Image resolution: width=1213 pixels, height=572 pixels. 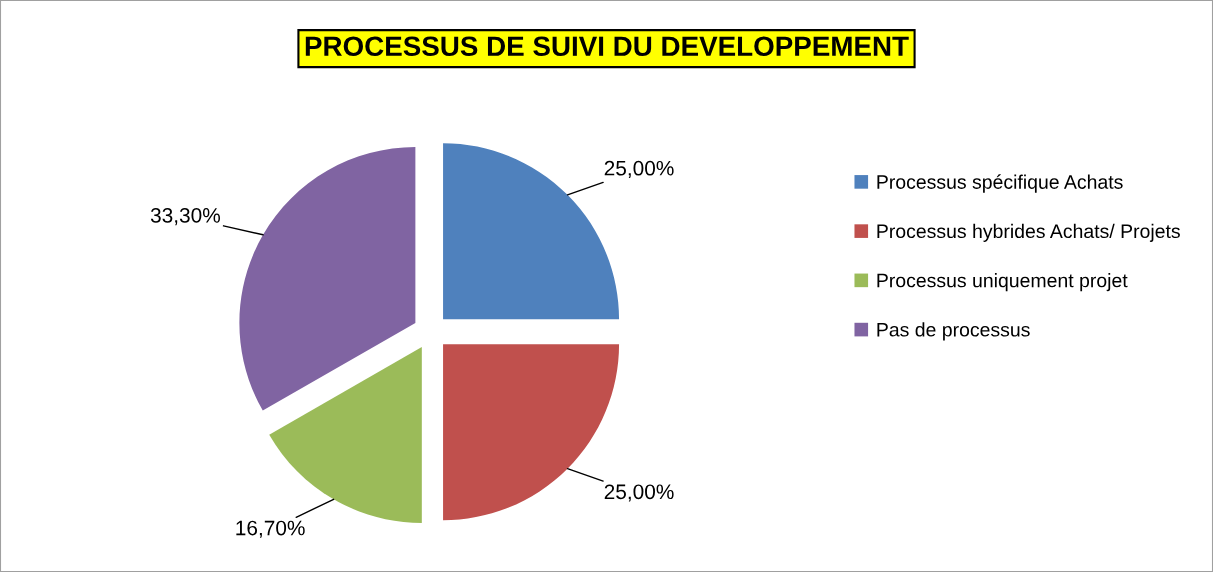 I want to click on chart-title: PROCESSUS DE SUIVI DU DEVELOPPEMENT, so click(x=607, y=46).